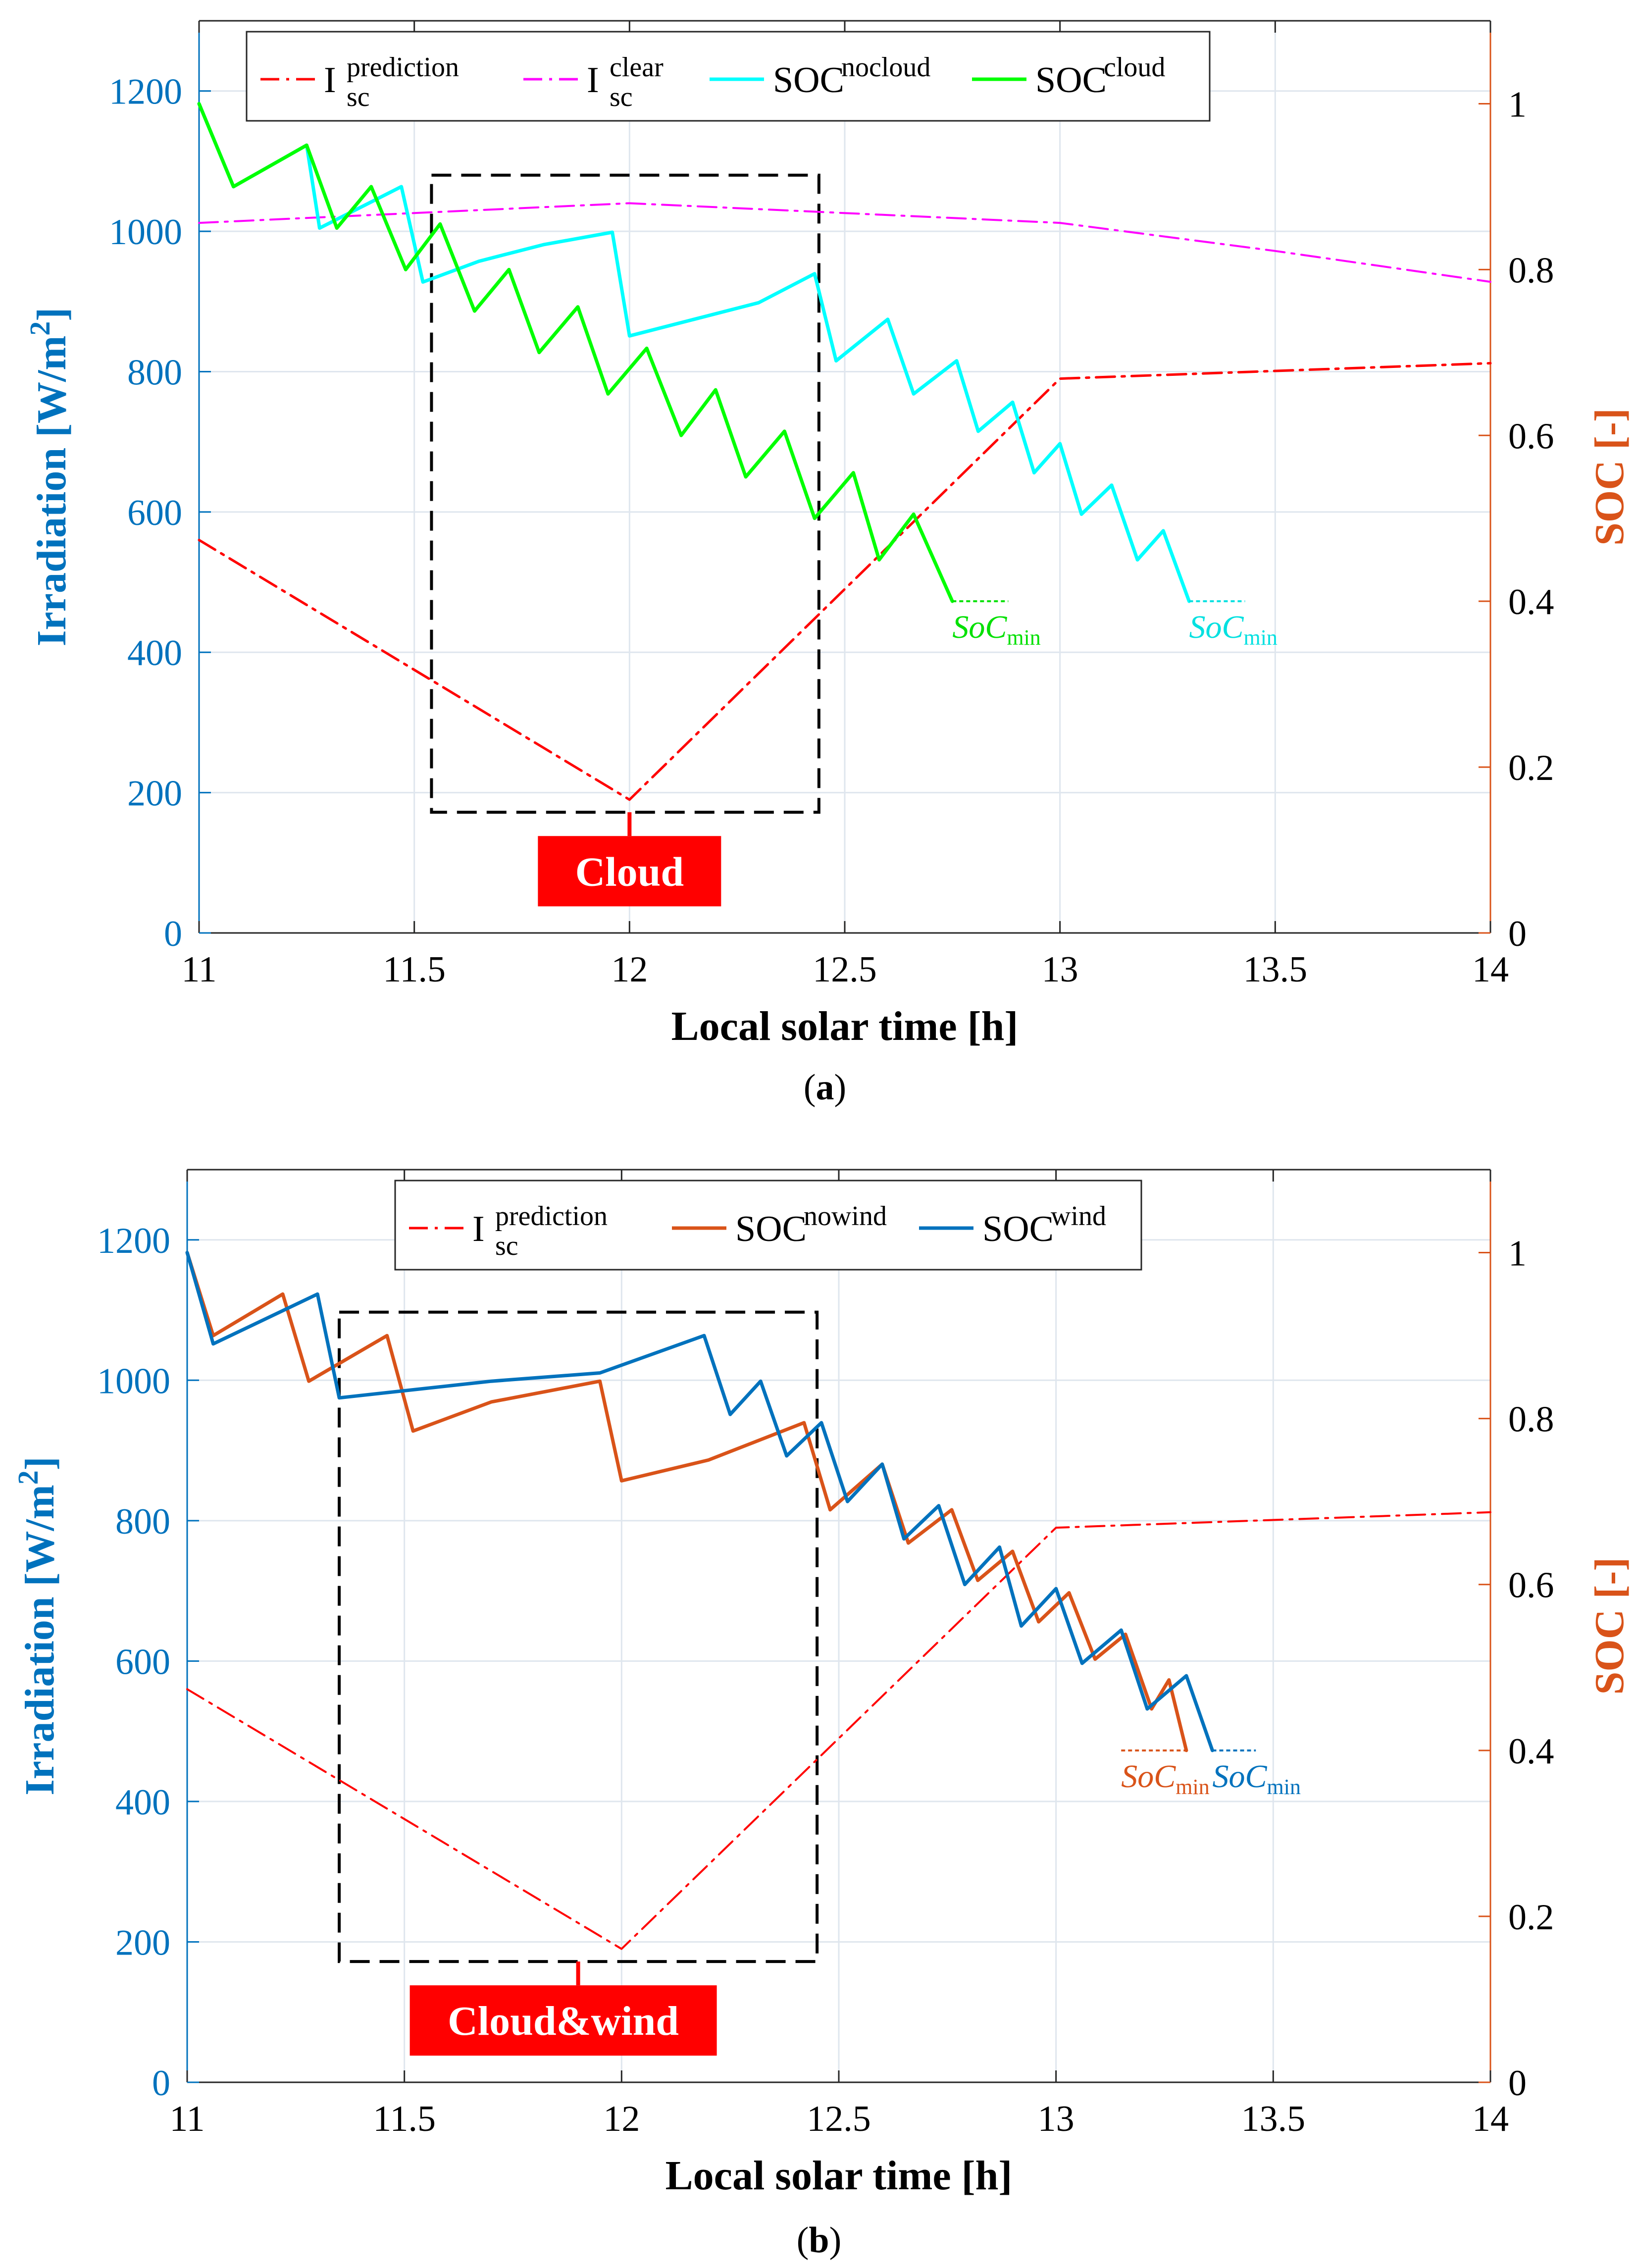 This screenshot has width=1636, height=2268. I want to click on y-axis-title-sup: 2, so click(40, 328).